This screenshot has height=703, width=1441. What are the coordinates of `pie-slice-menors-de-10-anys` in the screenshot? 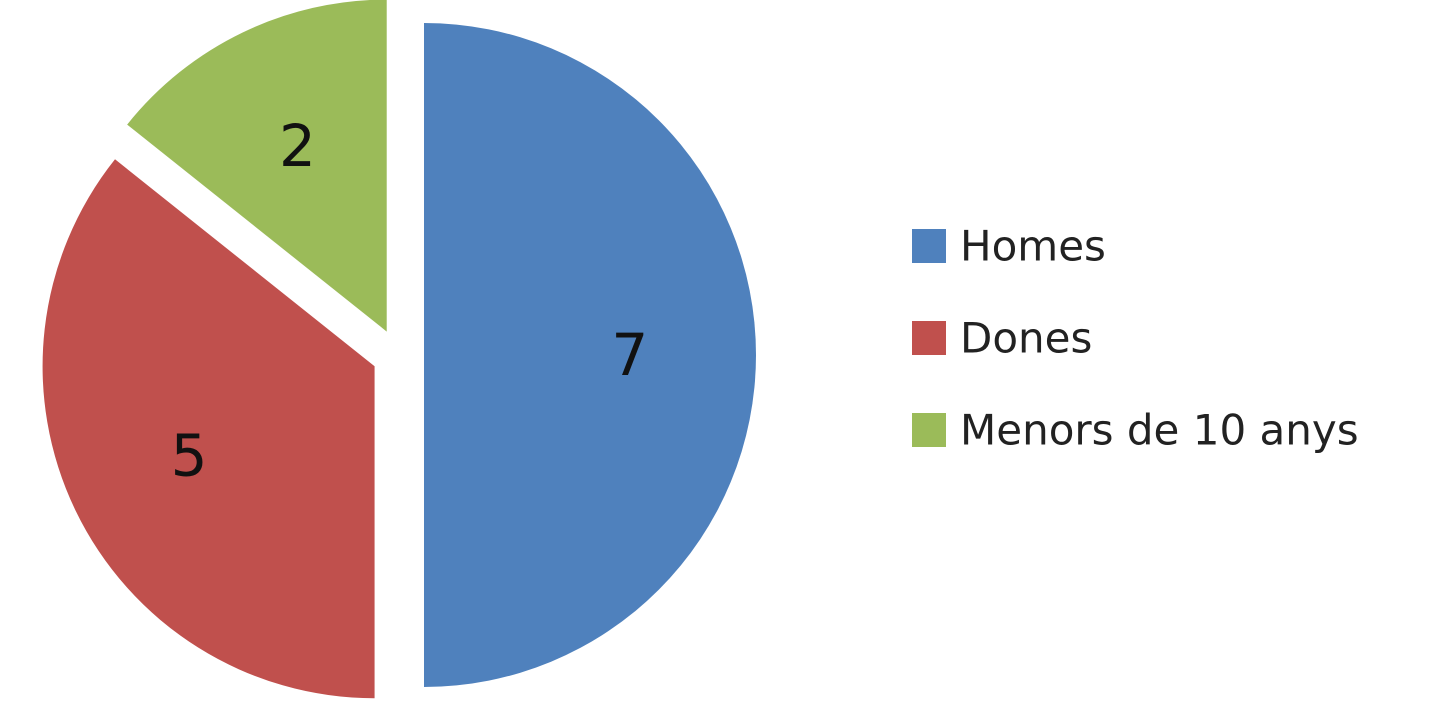 It's located at (257, 166).